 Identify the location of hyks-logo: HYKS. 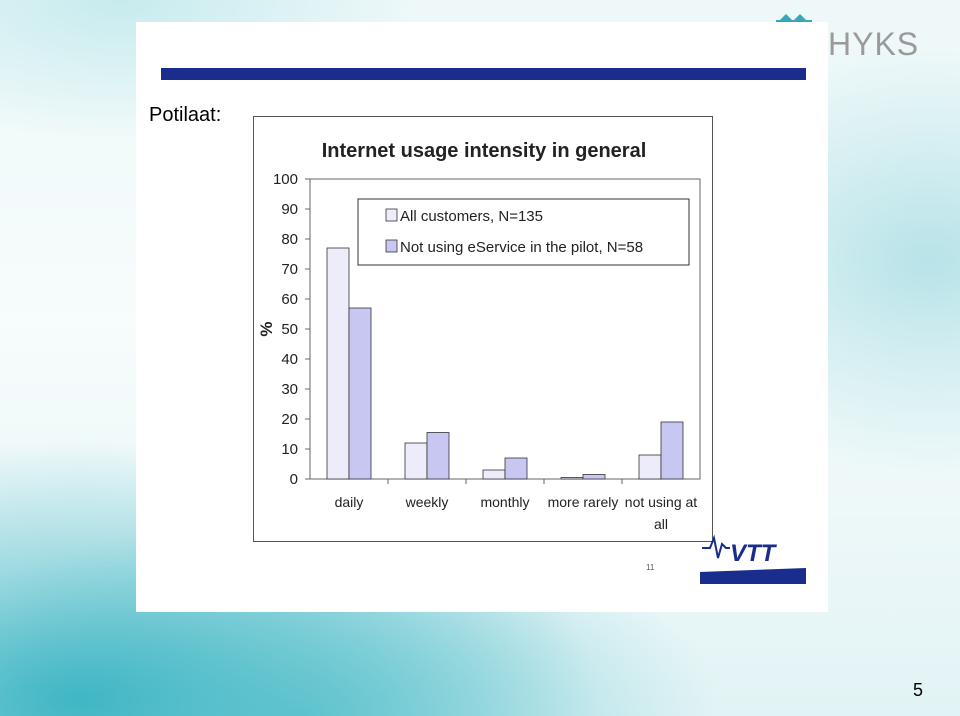
(848, 38).